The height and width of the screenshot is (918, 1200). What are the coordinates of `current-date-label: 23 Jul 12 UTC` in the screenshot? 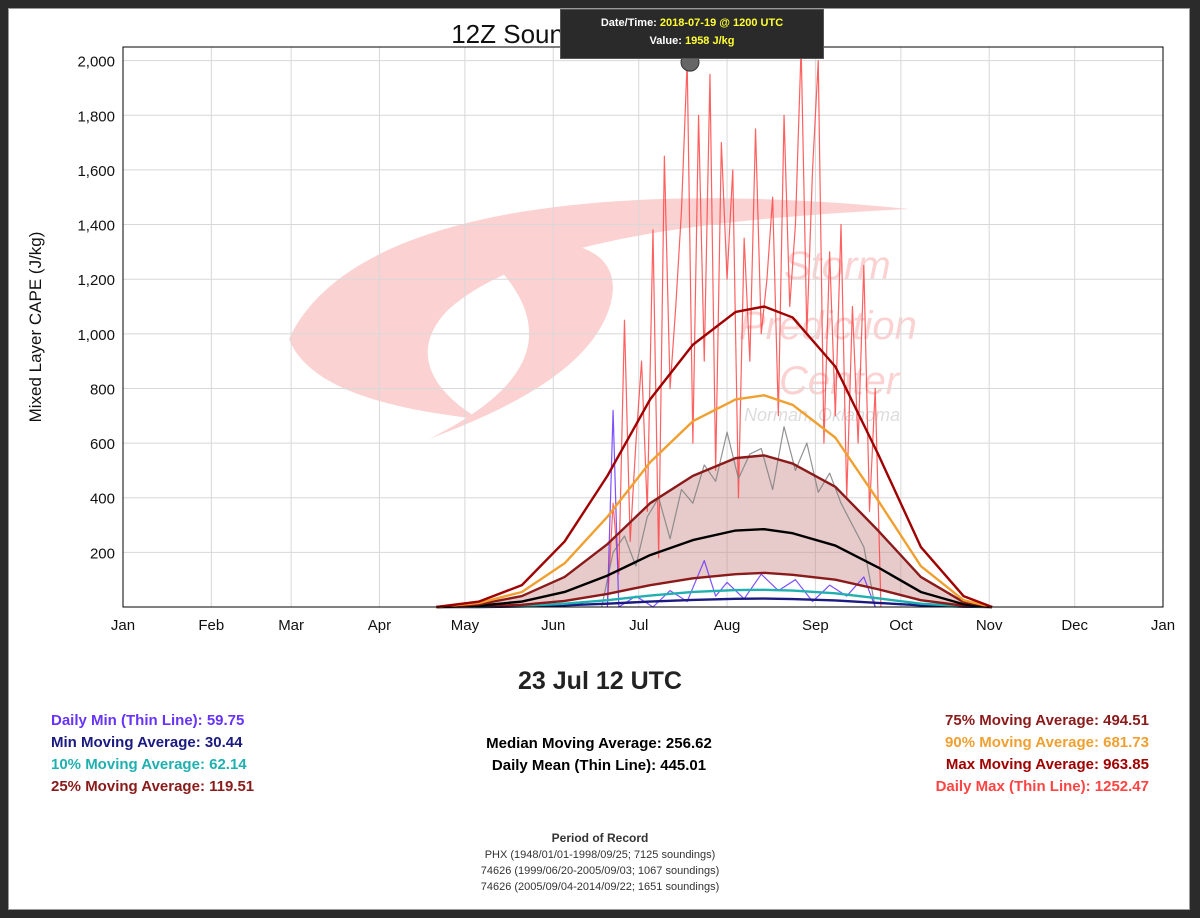 It's located at (600, 681).